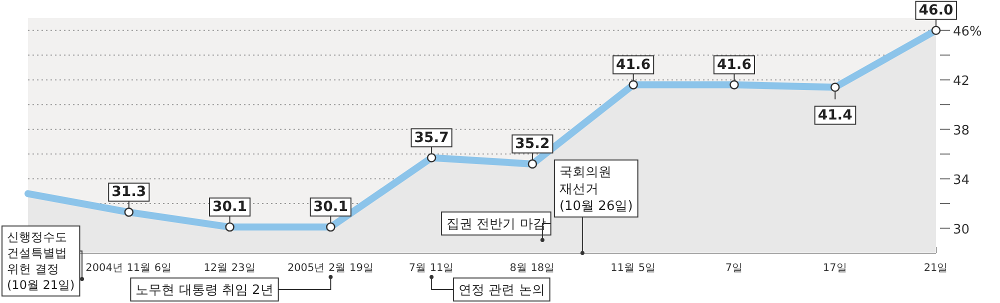 Image resolution: width=1000 pixels, height=303 pixels. I want to click on x-tick-label: 2004년 11월 6일, so click(129, 268).